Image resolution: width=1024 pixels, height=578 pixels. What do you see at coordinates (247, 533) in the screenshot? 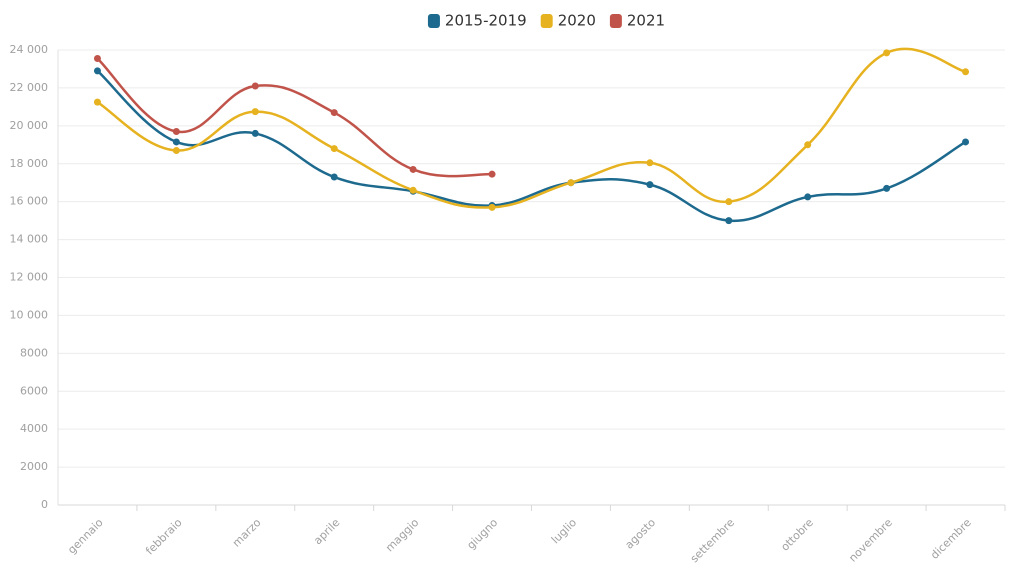
I see `x-tick-label: marzo` at bounding box center [247, 533].